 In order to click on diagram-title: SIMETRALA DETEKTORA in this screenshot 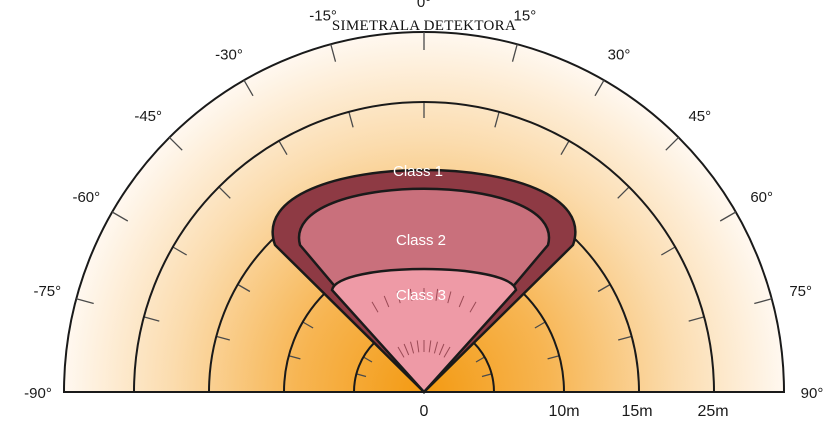, I will do `click(424, 26)`.